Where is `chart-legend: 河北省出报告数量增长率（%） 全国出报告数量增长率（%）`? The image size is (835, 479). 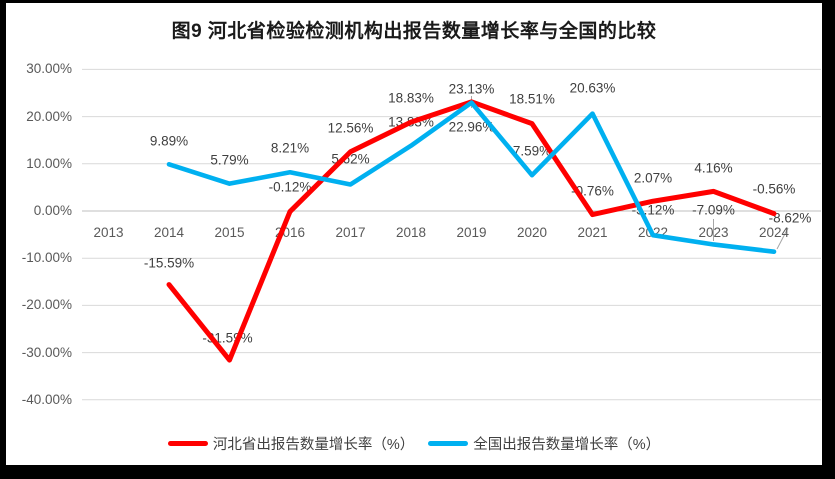 chart-legend: 河北省出报告数量增长率（%） 全国出报告数量增长率（%） is located at coordinates (414, 443).